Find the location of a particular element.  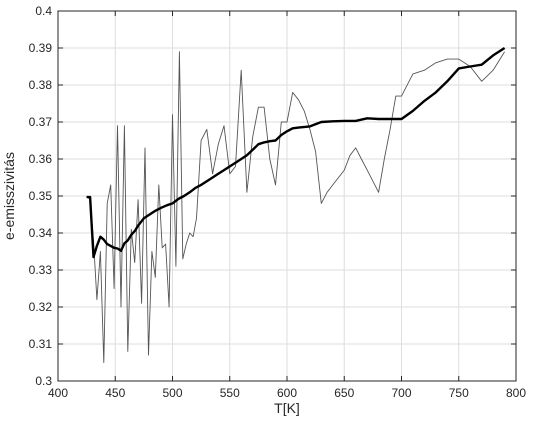

y-tick-label: 0.4 is located at coordinates (43, 11).